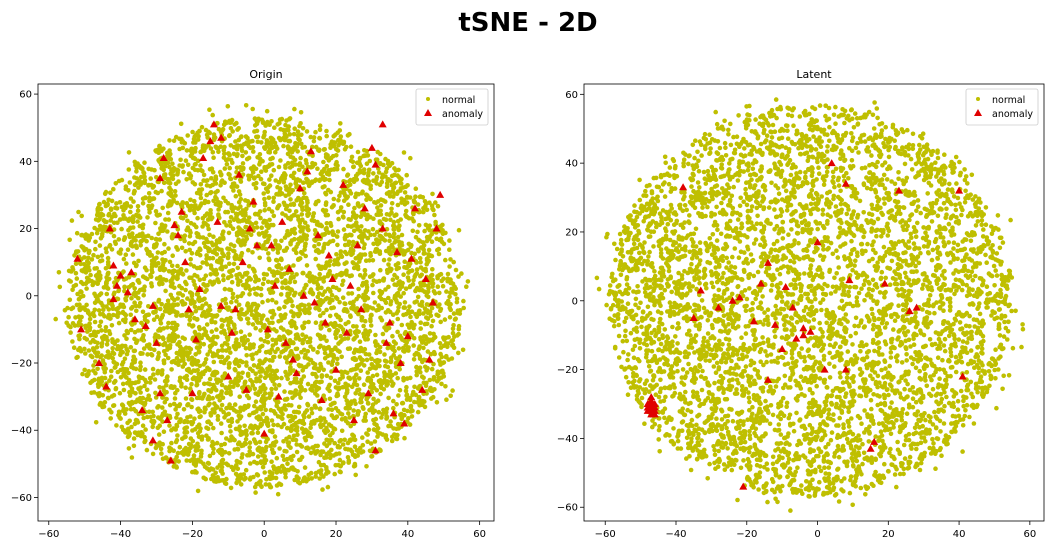 The height and width of the screenshot is (553, 1056). What do you see at coordinates (407, 534) in the screenshot?
I see `x-tick-label: 40` at bounding box center [407, 534].